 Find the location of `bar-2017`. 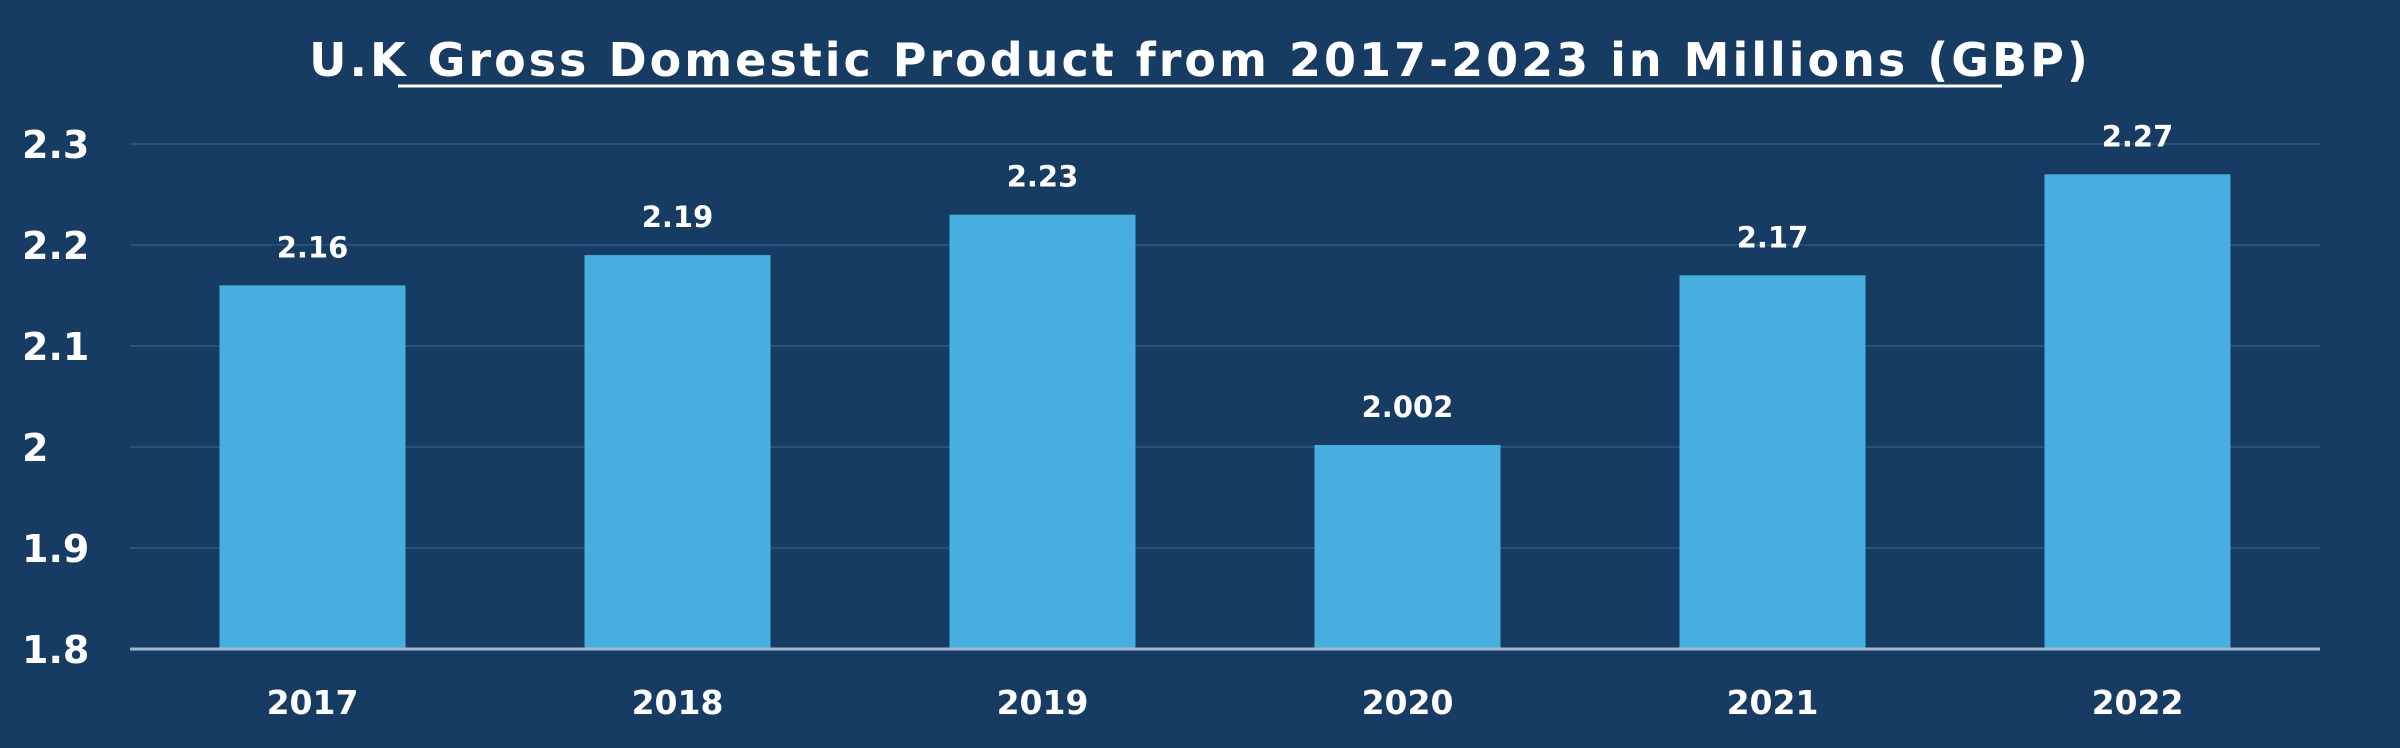

bar-2017 is located at coordinates (312, 467).